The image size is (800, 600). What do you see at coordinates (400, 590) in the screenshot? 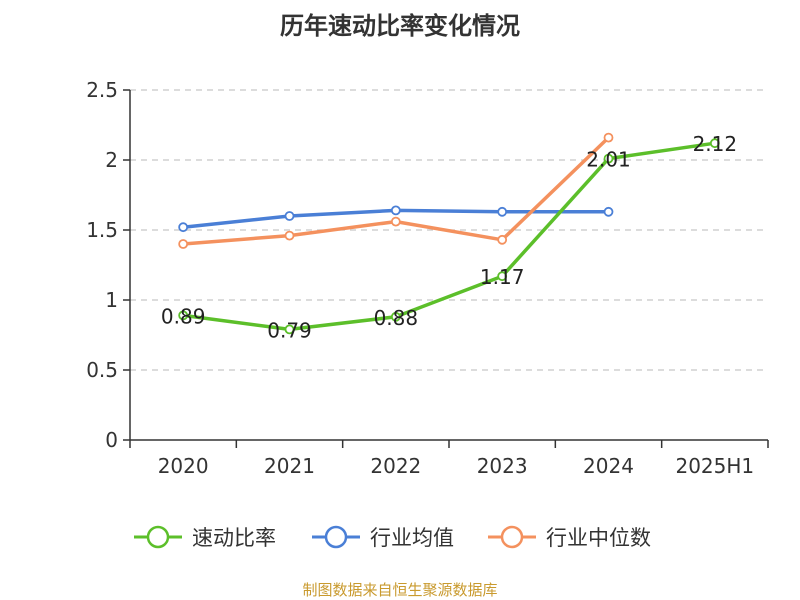
I see `source-note: 制图数据来自恒生聚源数据库` at bounding box center [400, 590].